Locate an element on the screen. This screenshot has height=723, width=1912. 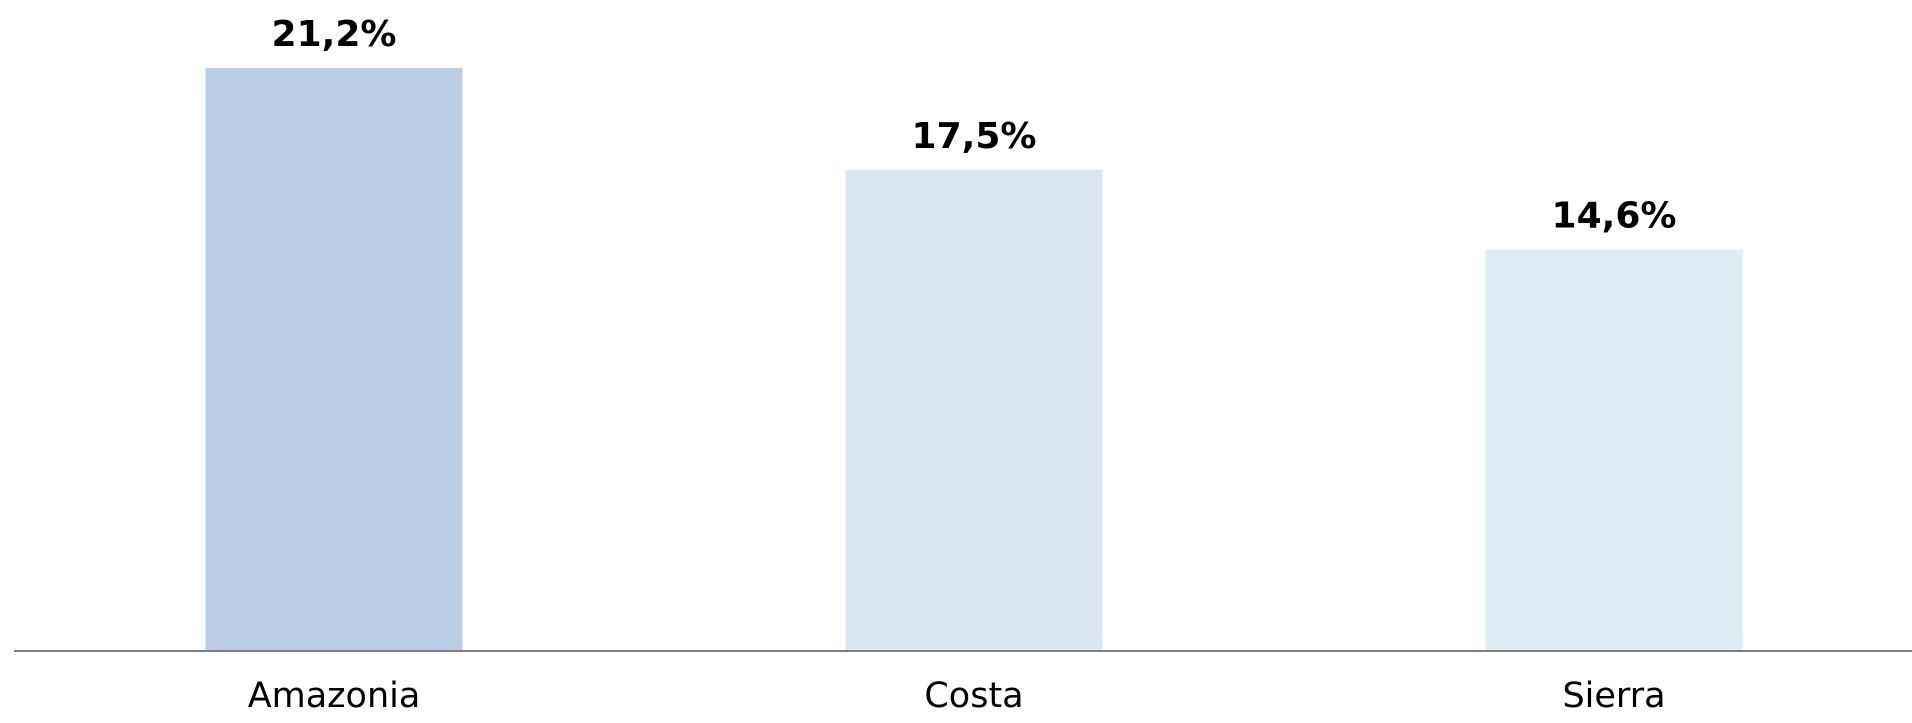
category-label-amazonia: Amazonia is located at coordinates (334, 696).